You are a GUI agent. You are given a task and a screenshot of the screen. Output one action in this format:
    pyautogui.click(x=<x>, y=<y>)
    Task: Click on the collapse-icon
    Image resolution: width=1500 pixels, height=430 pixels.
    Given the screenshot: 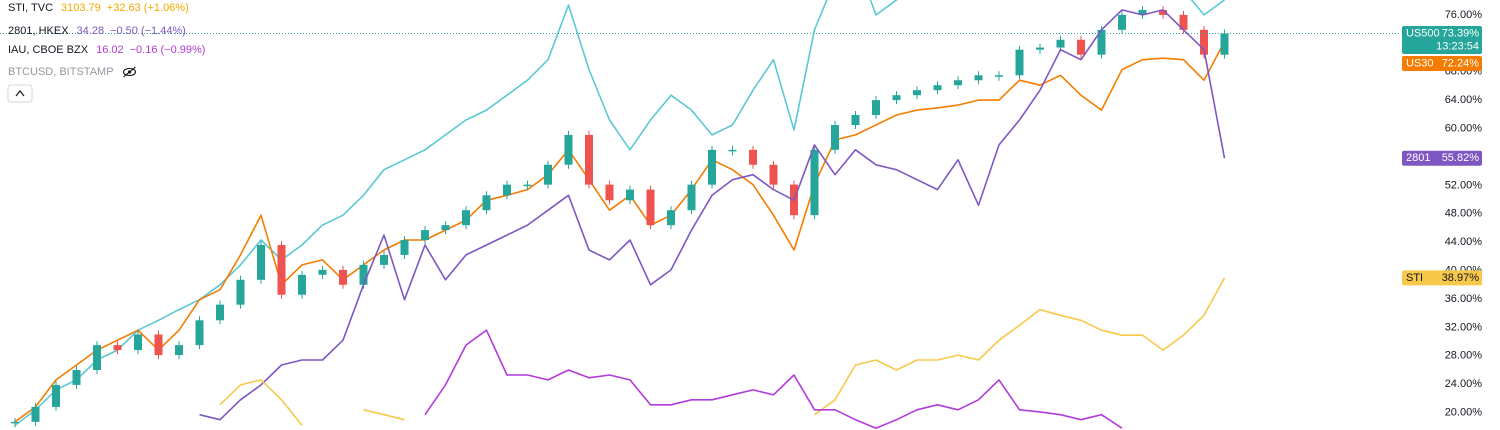 What is the action you would take?
    pyautogui.click(x=20, y=93)
    